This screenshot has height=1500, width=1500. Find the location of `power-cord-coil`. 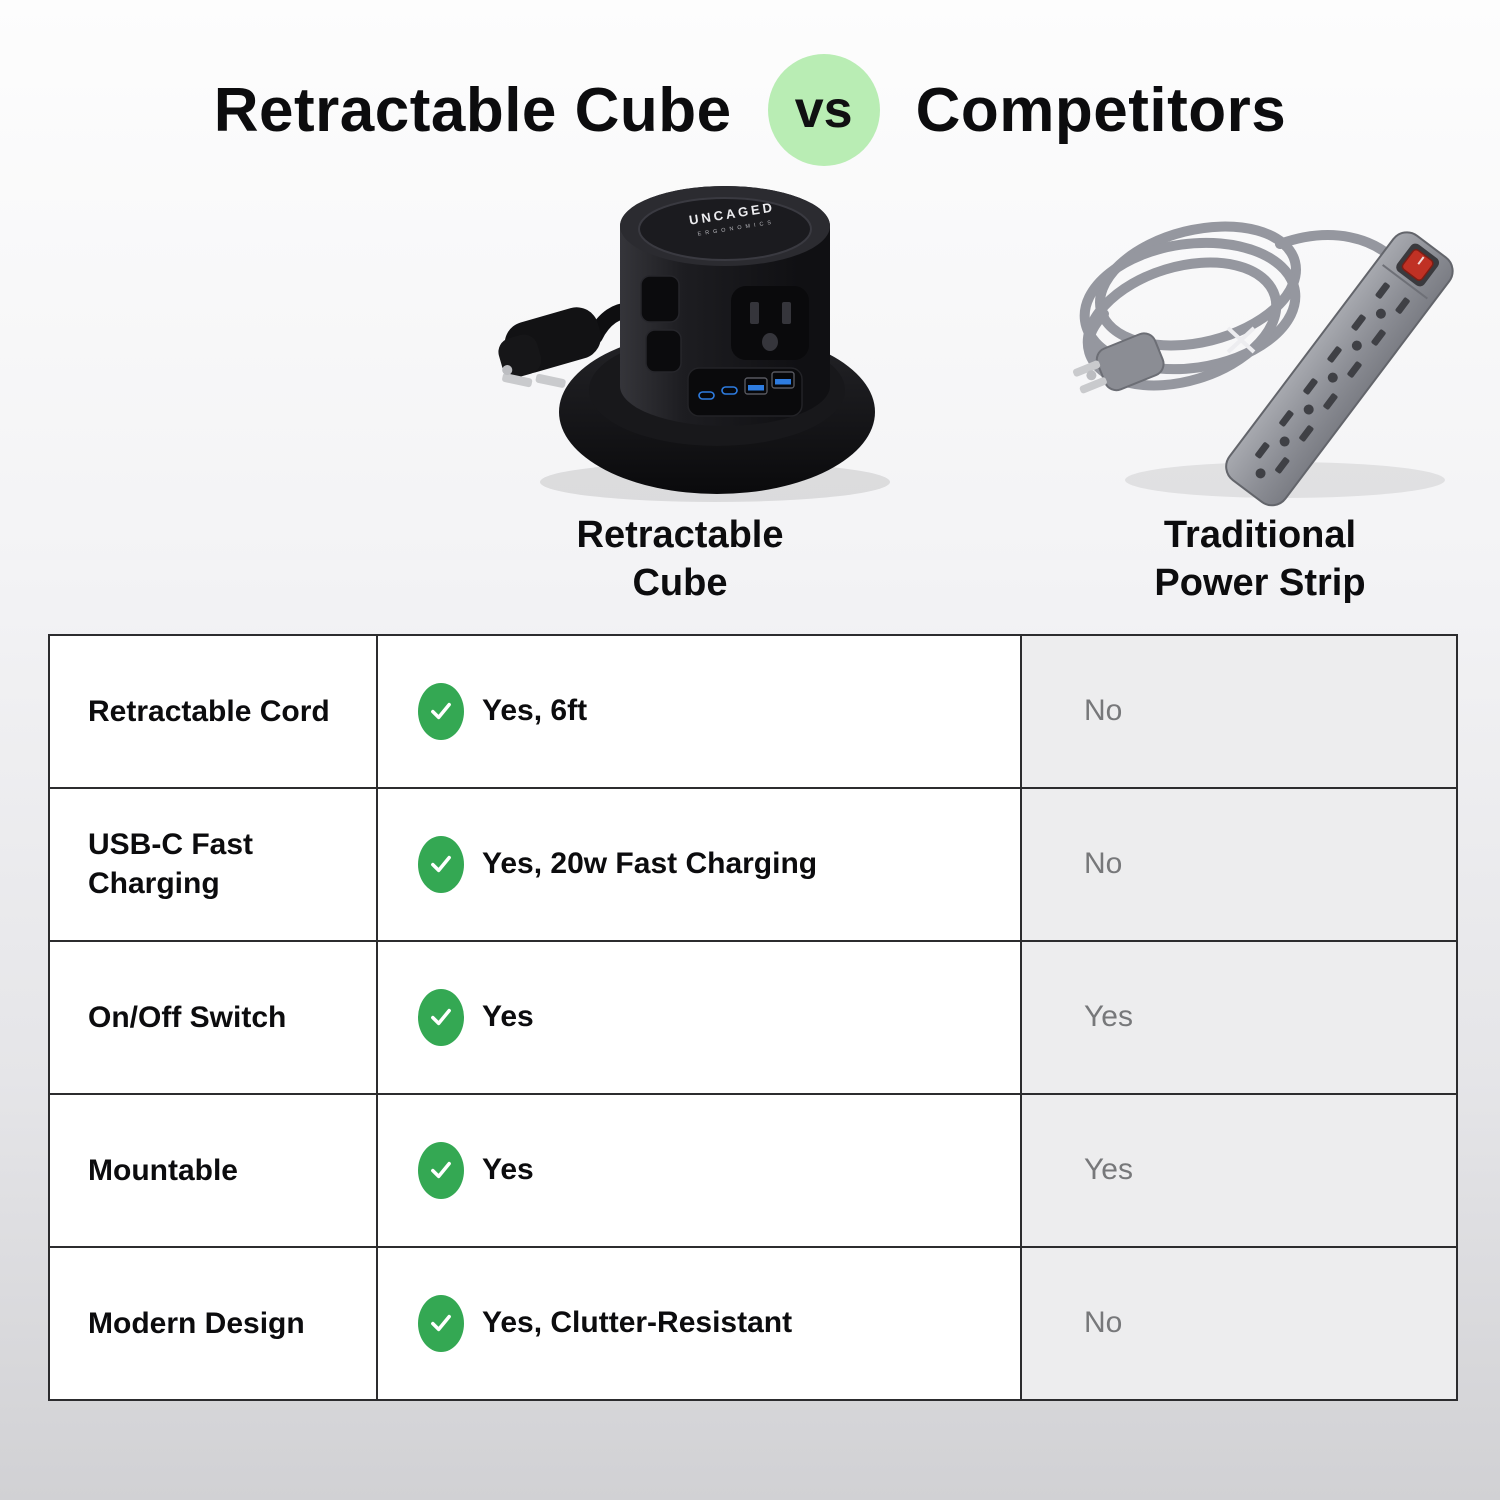

power-cord-coil is located at coordinates (1243, 306).